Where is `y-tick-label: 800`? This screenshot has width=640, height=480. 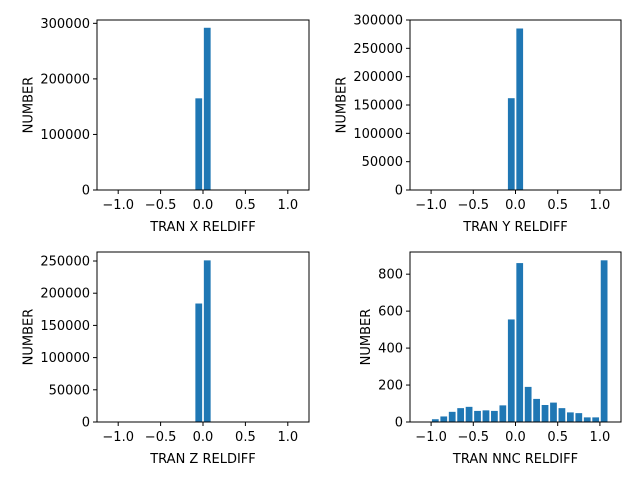
y-tick-label: 800 is located at coordinates (390, 275).